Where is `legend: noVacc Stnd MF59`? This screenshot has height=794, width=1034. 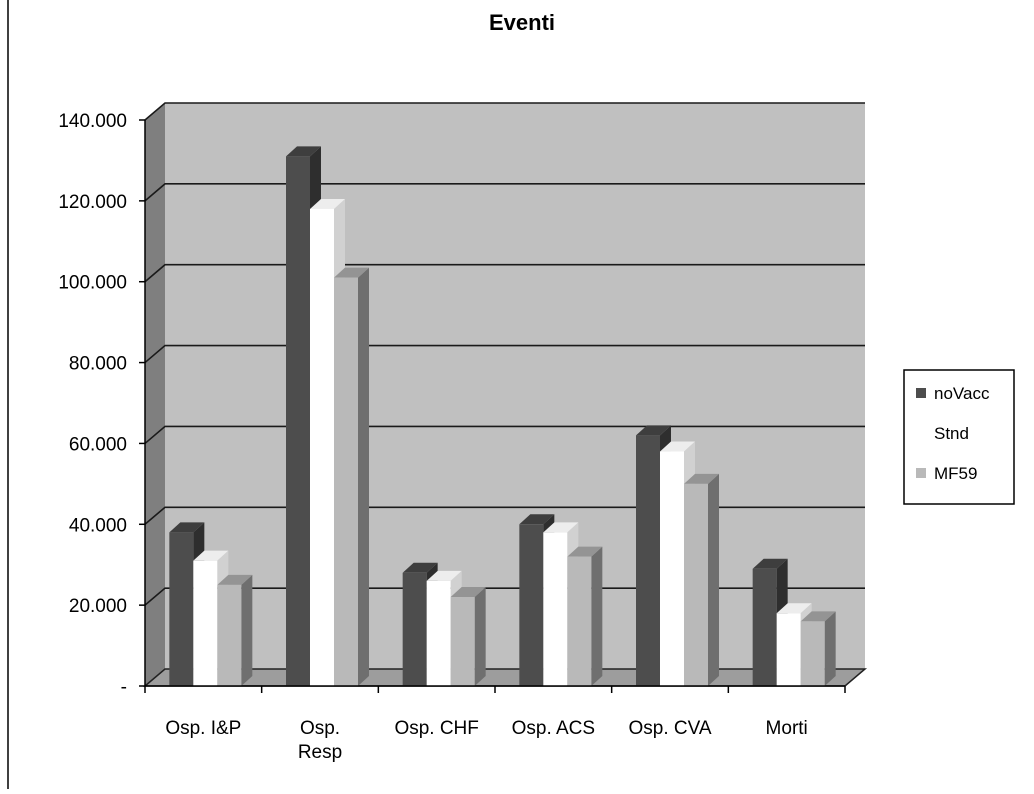 legend: noVacc Stnd MF59 is located at coordinates (959, 437).